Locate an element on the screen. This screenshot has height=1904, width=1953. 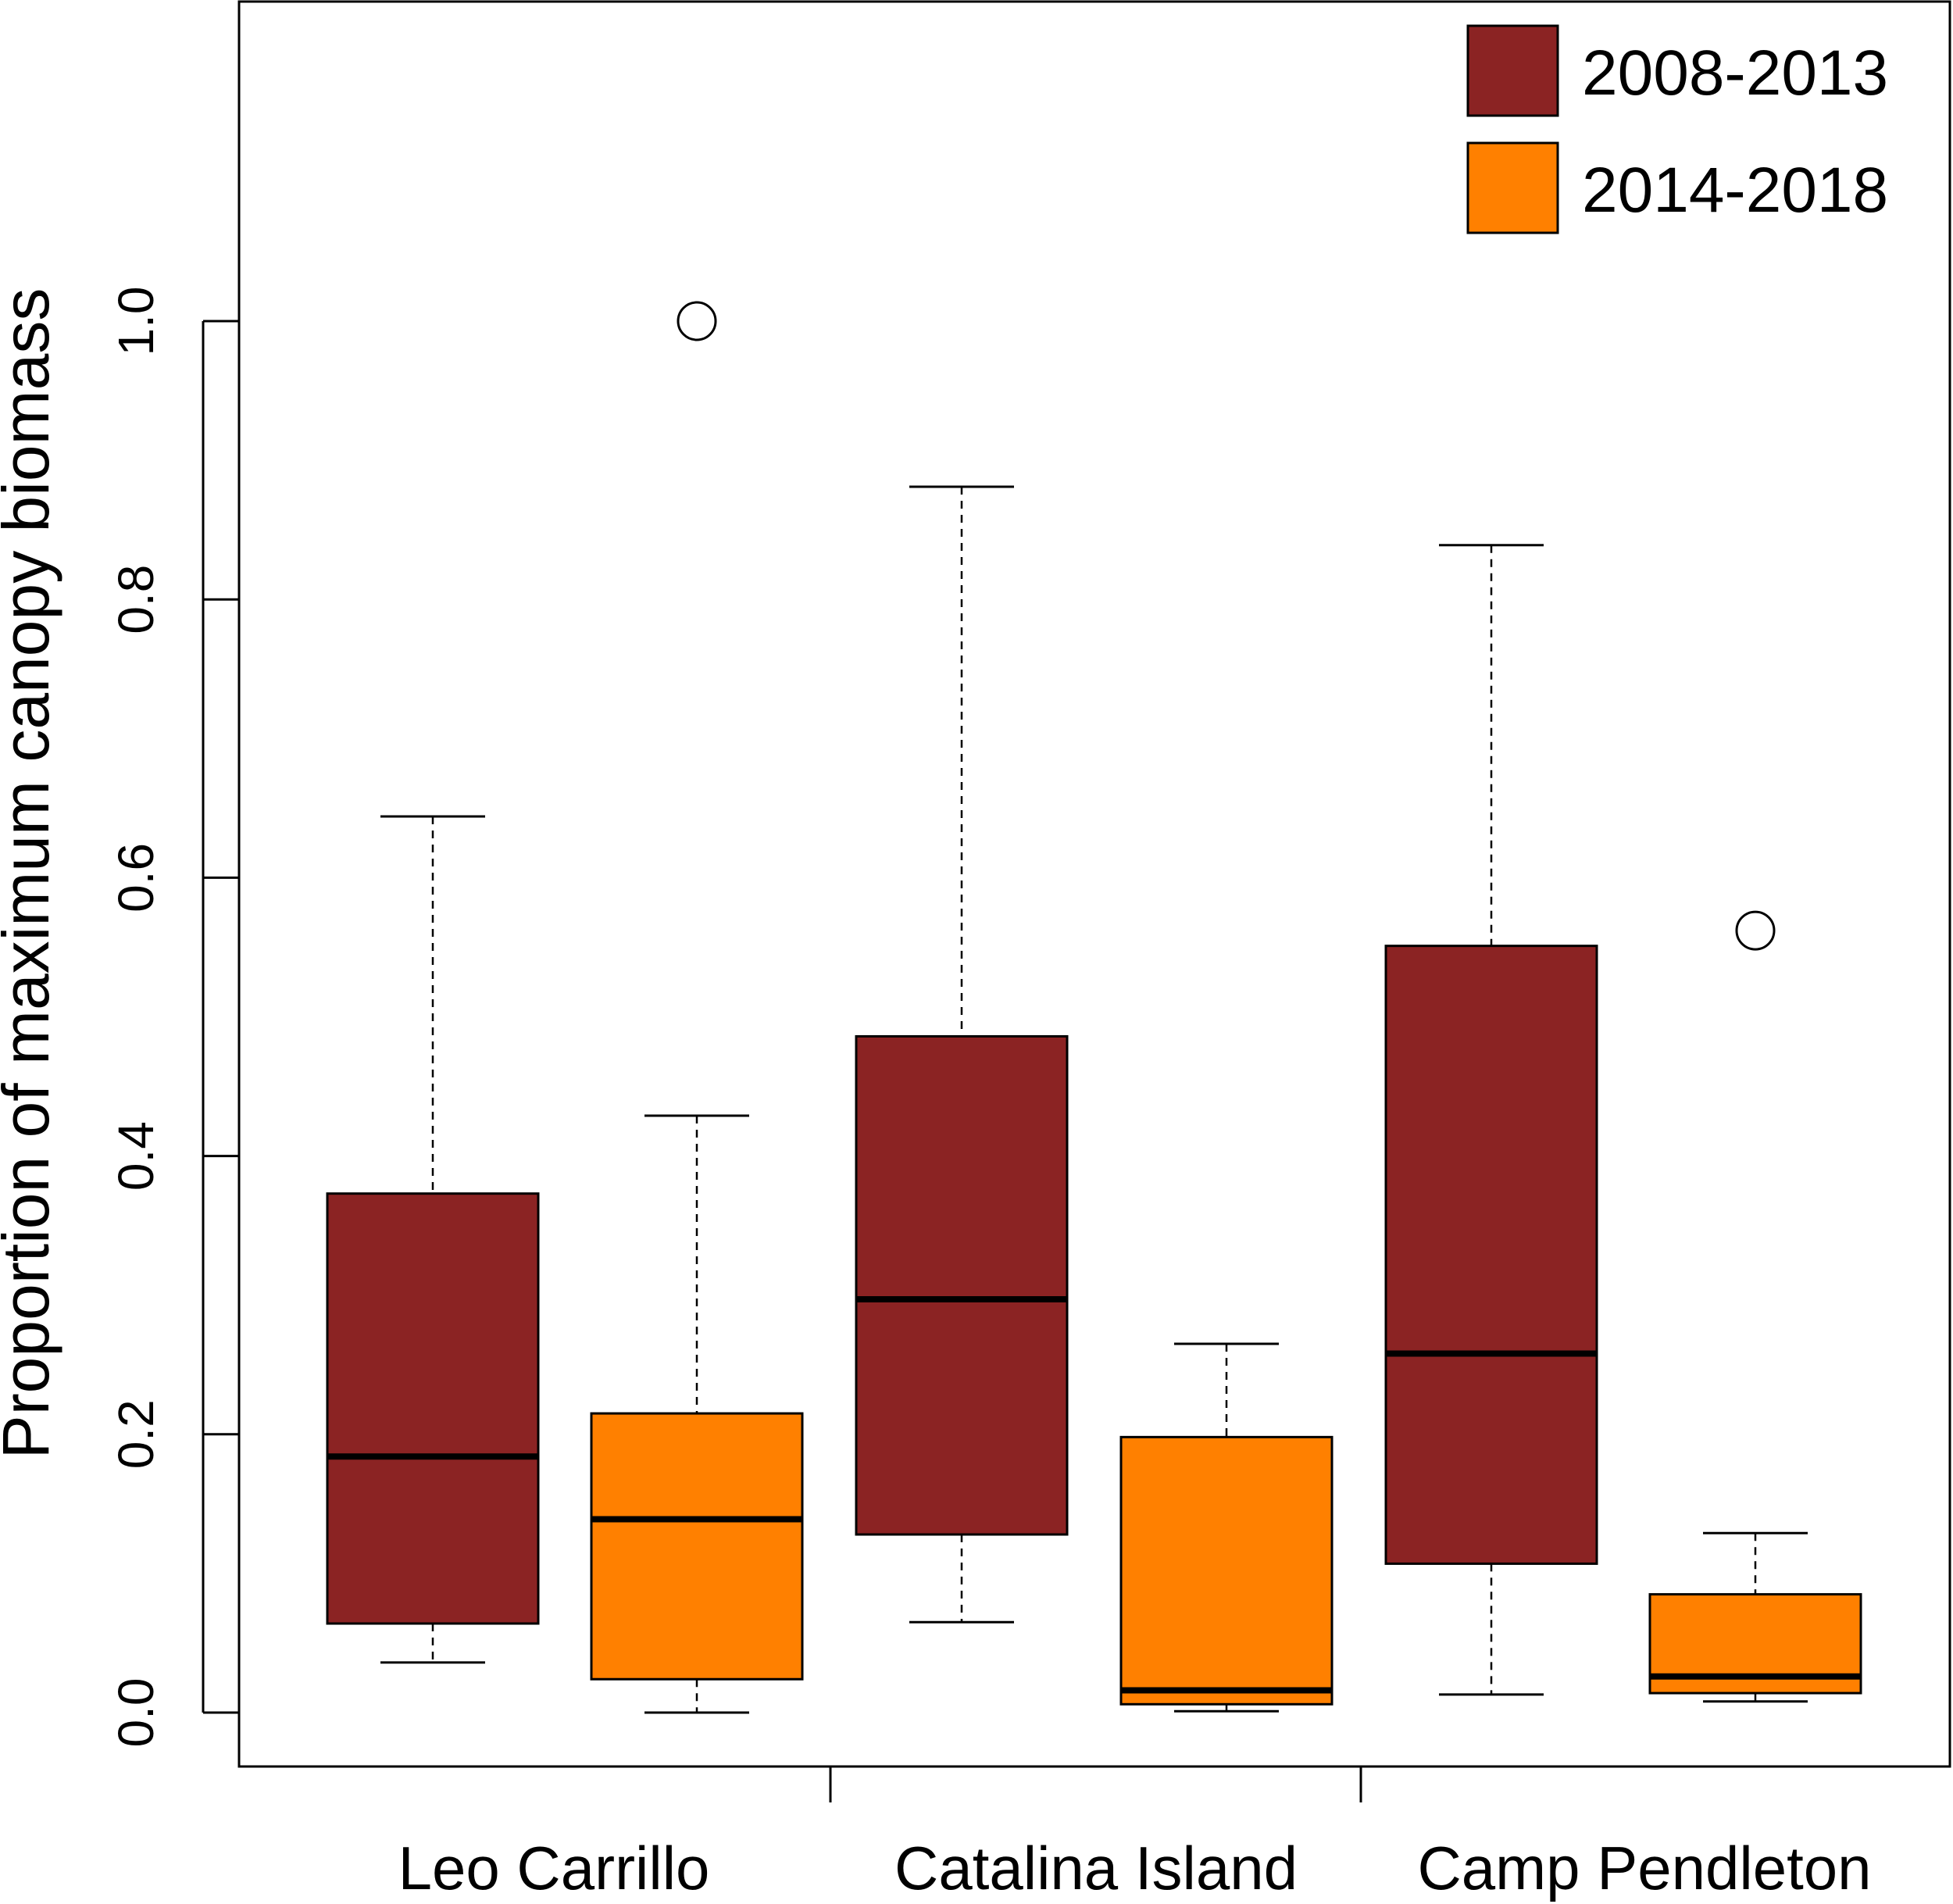
y-tick-label: 1.0 is located at coordinates (136, 321).